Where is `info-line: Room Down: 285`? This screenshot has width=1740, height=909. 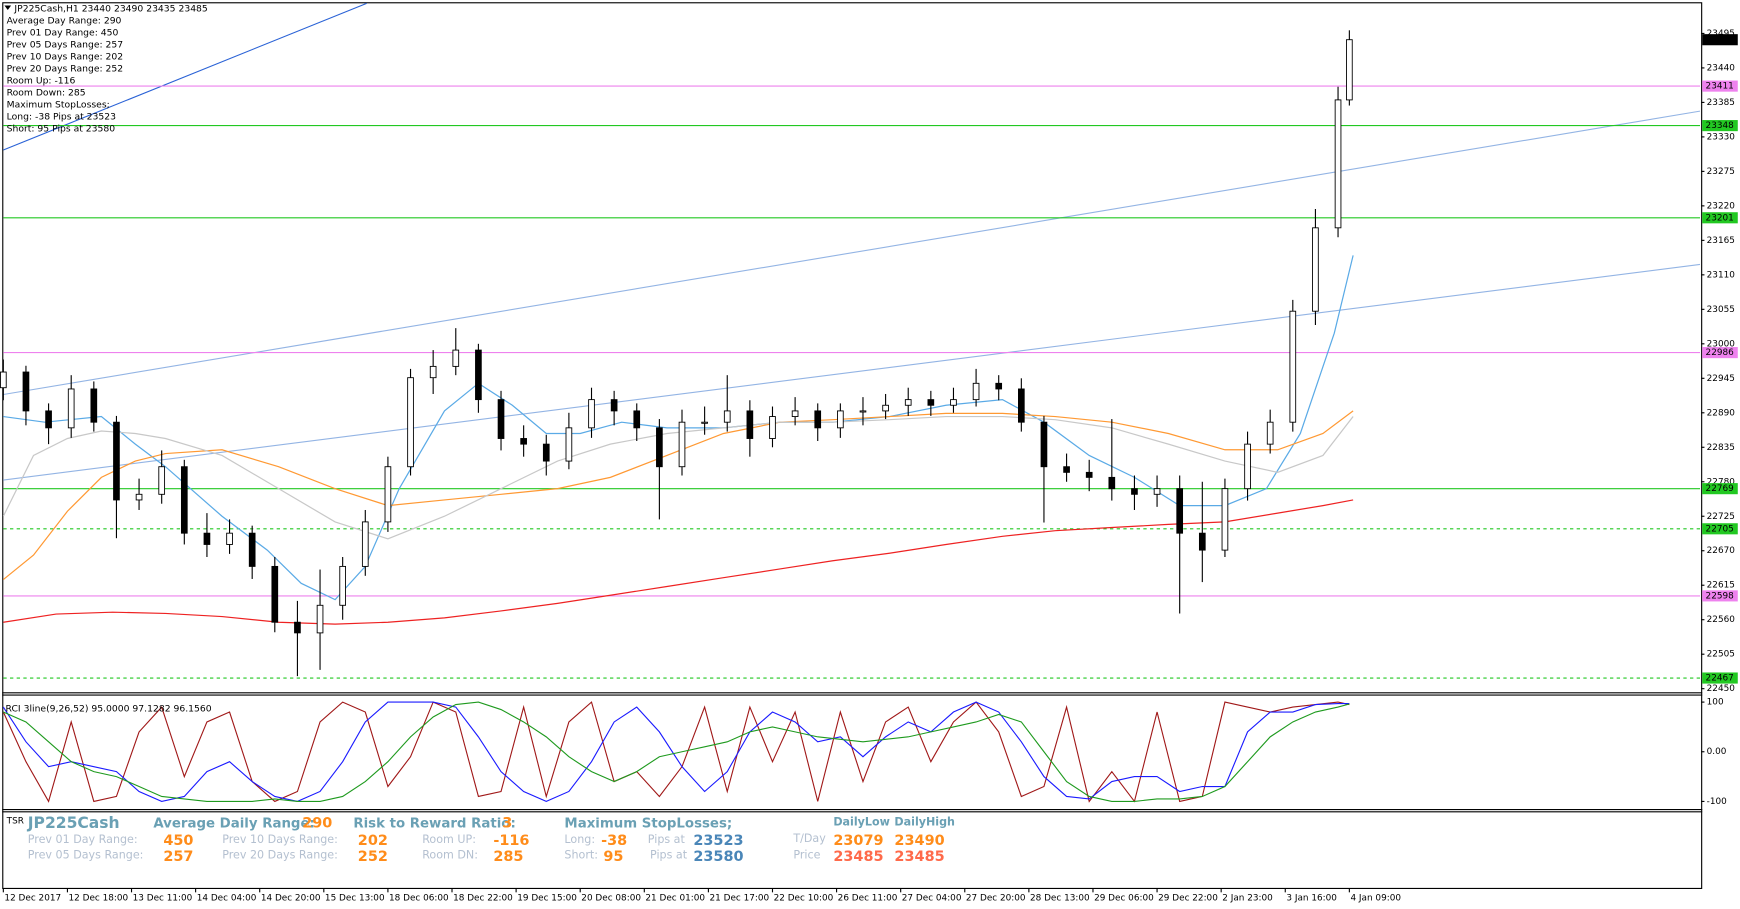
info-line: Room Down: 285 is located at coordinates (46, 93).